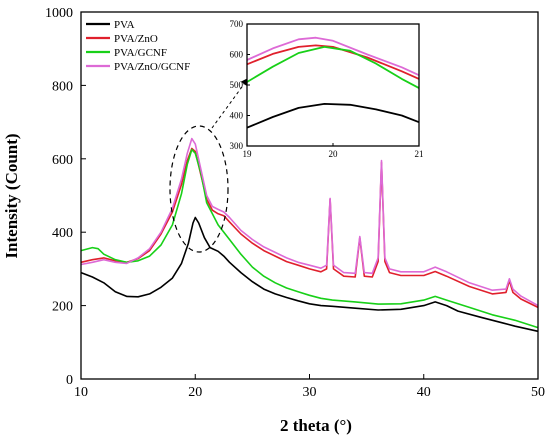 This screenshot has height=447, width=550. Describe the element at coordinates (138, 46) in the screenshot. I see `legend: PVA PVA/ZnO PVA/GCNF PVA/ZnO/GCNF` at that location.